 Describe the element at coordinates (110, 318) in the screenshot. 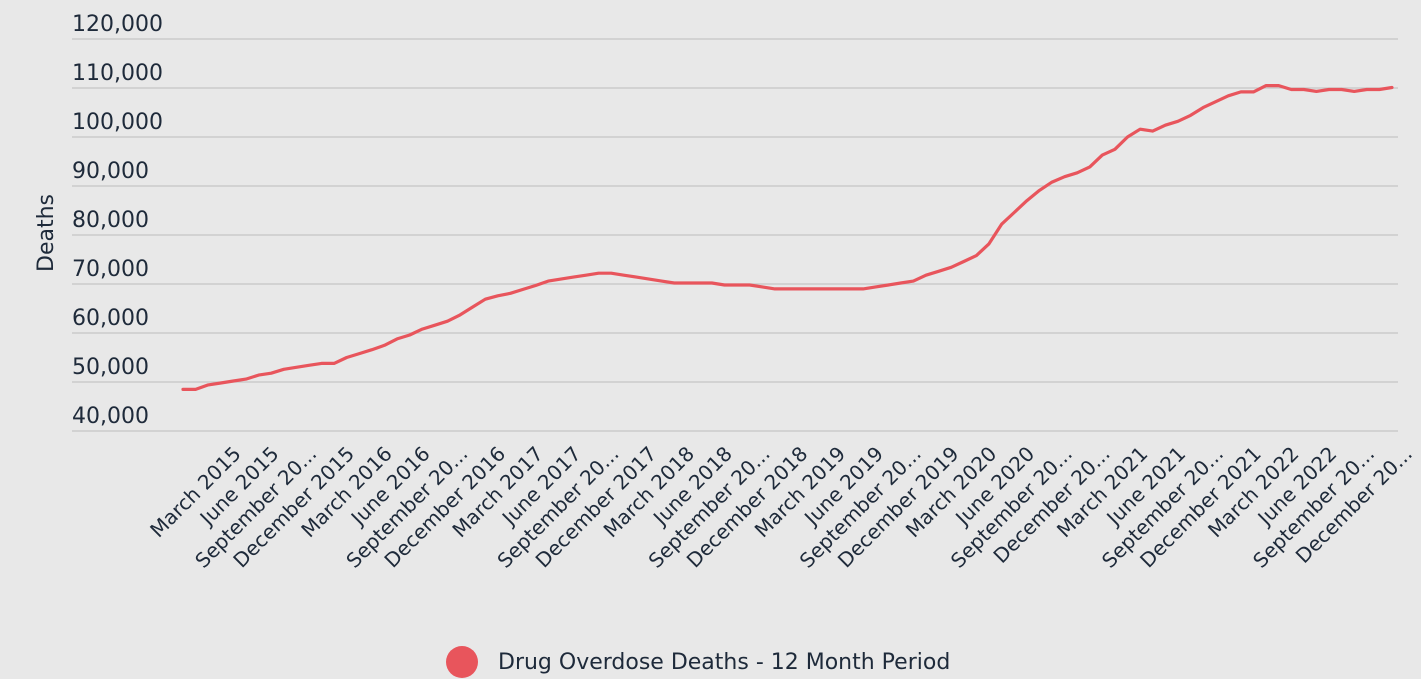

I see `y-tick-label: 60,000` at that location.